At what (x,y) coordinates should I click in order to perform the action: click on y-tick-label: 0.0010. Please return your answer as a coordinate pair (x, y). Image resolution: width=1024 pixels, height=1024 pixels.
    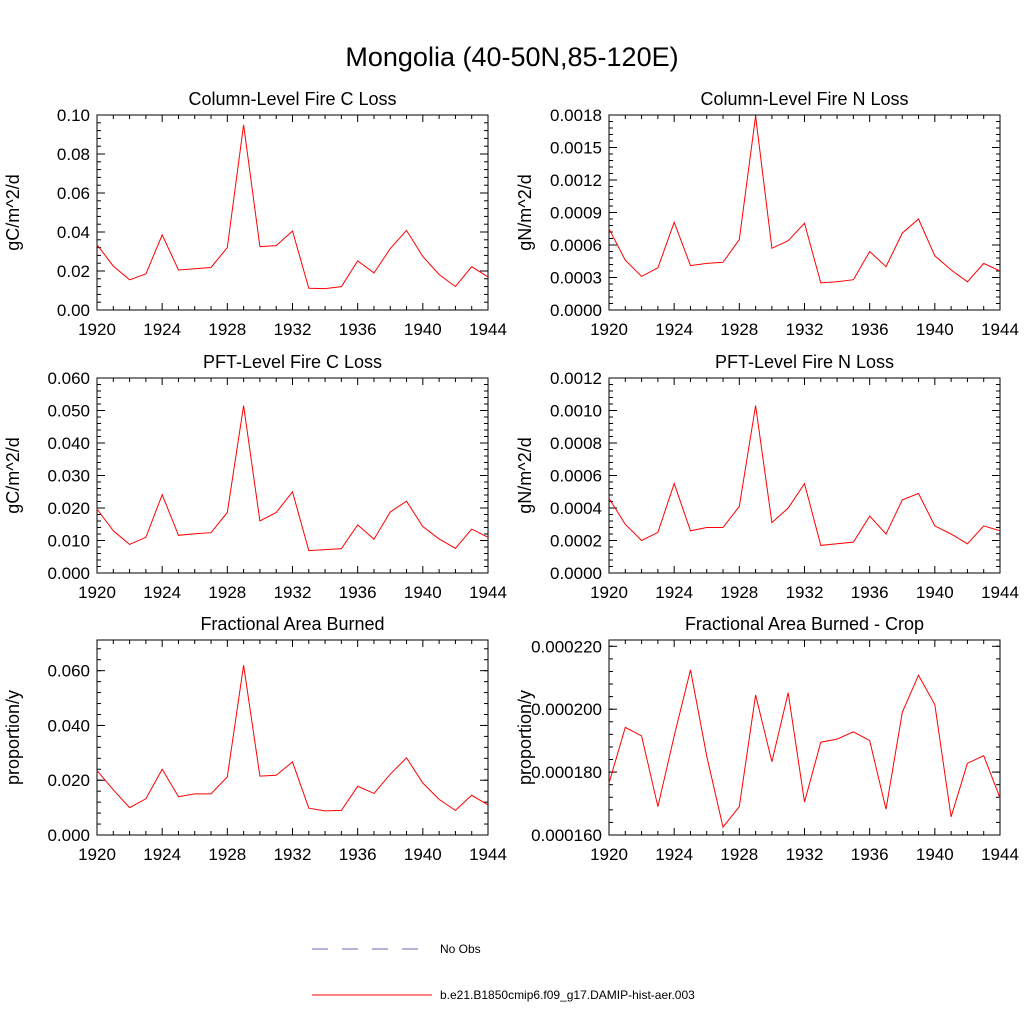
    Looking at the image, I should click on (576, 411).